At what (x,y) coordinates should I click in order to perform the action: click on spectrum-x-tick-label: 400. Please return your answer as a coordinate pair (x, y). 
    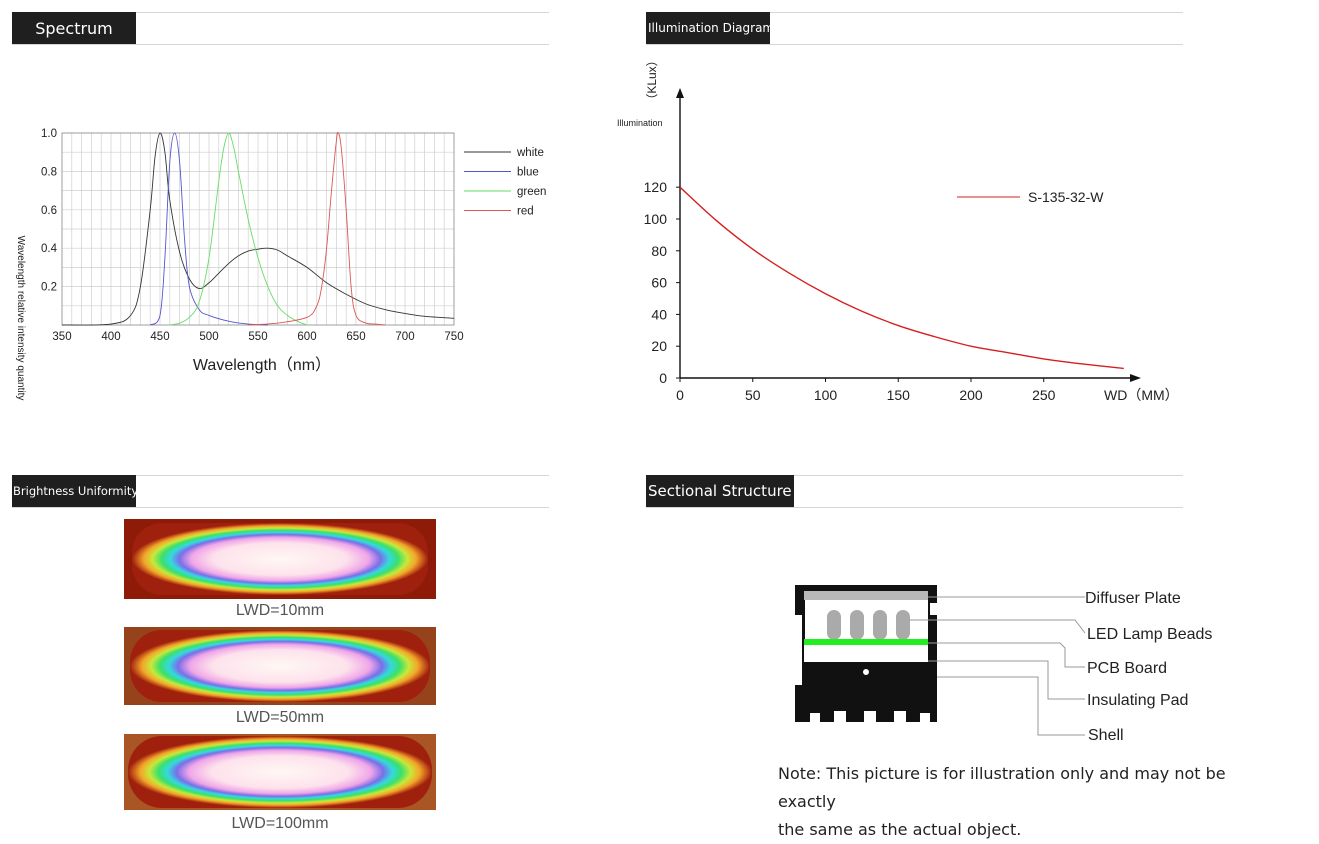
    Looking at the image, I should click on (110, 337).